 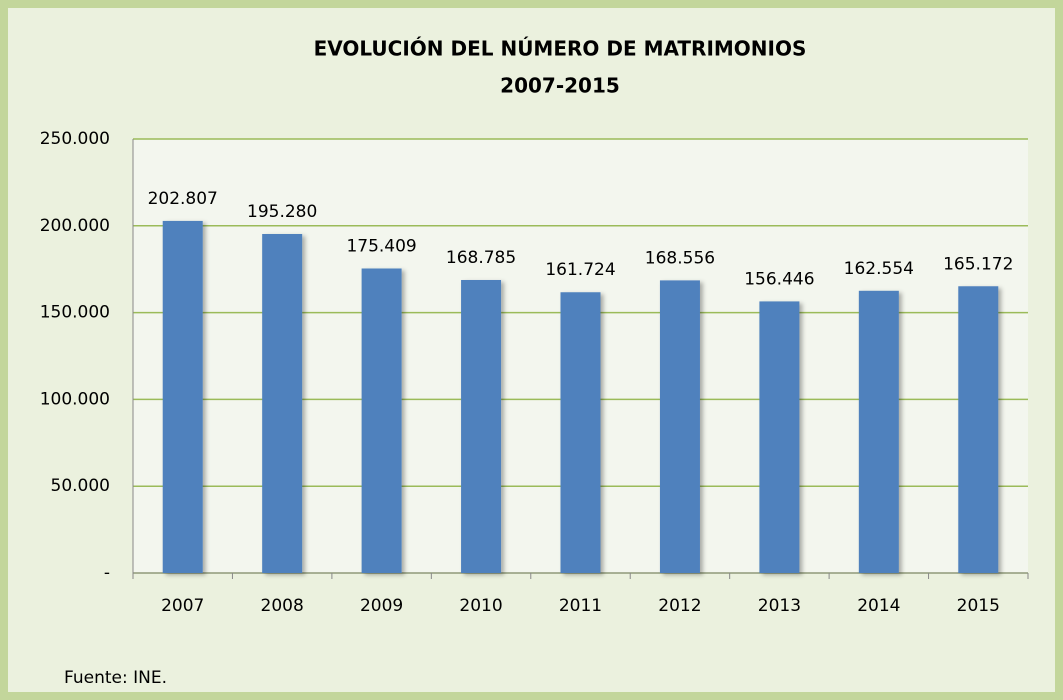 What do you see at coordinates (779, 279) in the screenshot?
I see `data-label: 156.446` at bounding box center [779, 279].